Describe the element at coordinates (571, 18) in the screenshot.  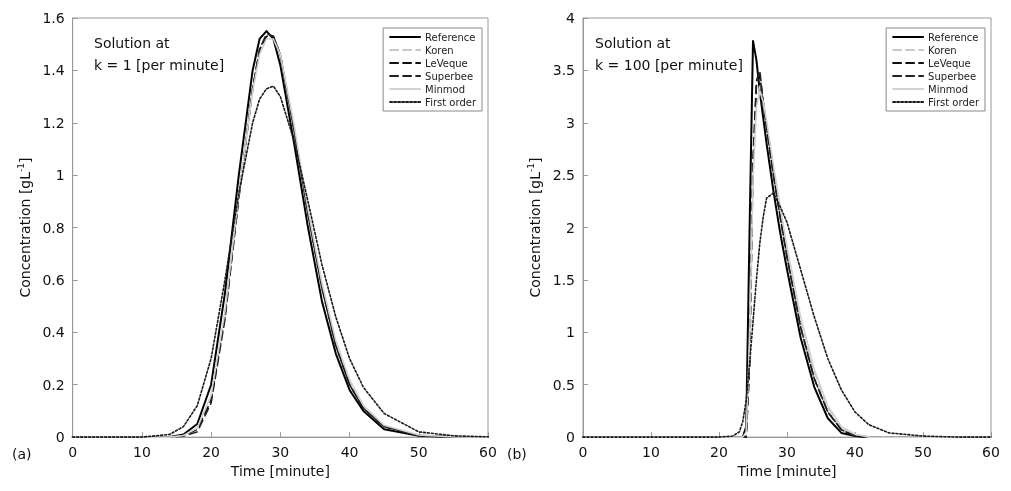
I see `y-tick-label: 4` at that location.